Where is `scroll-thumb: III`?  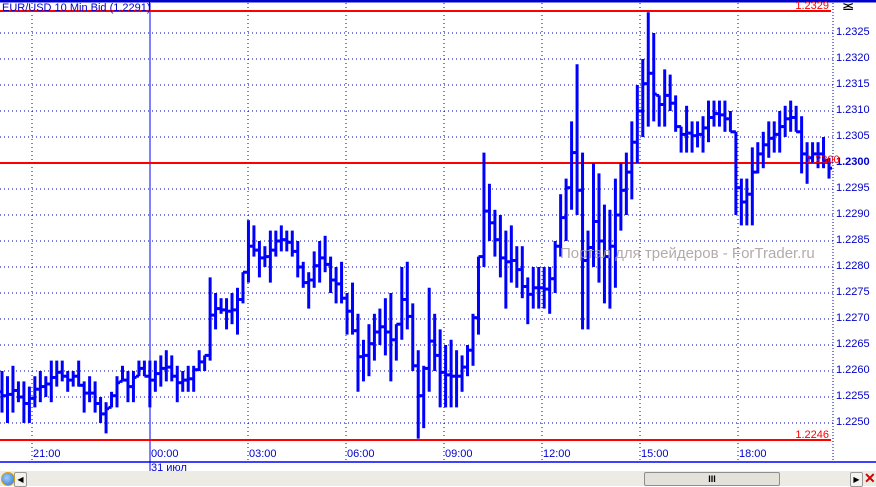 scroll-thumb: III is located at coordinates (712, 479).